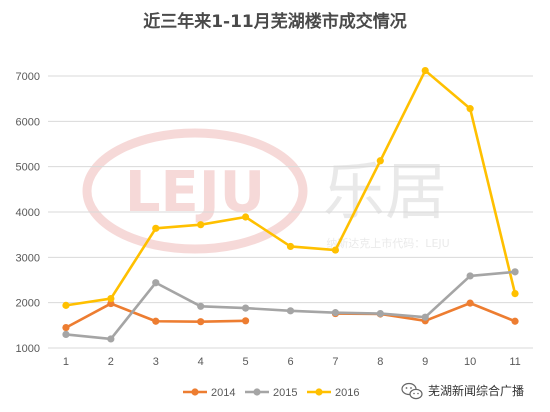  What do you see at coordinates (156, 315) in the screenshot?
I see `series-2014` at bounding box center [156, 315].